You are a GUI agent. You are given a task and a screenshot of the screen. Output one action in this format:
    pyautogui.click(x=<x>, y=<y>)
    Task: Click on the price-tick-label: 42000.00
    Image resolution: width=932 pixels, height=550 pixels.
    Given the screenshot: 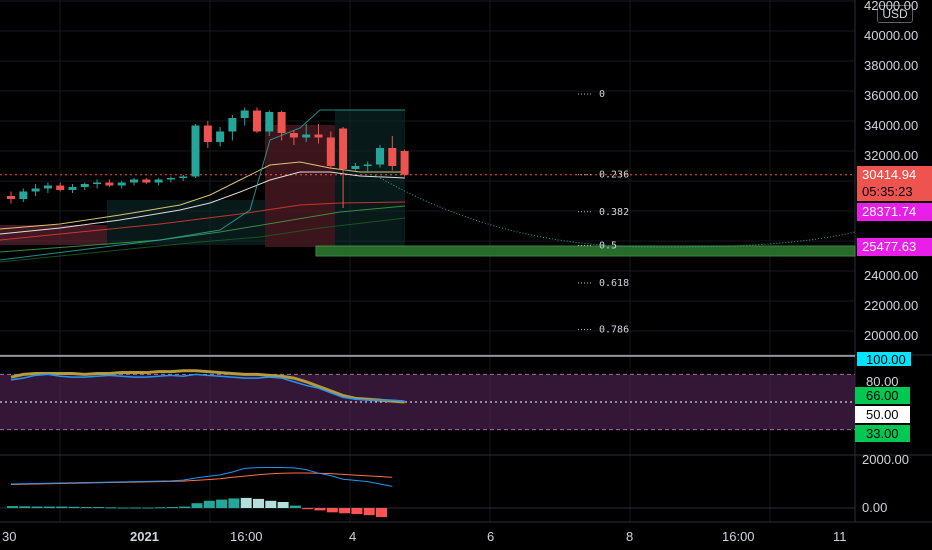 What is the action you would take?
    pyautogui.click(x=891, y=6)
    